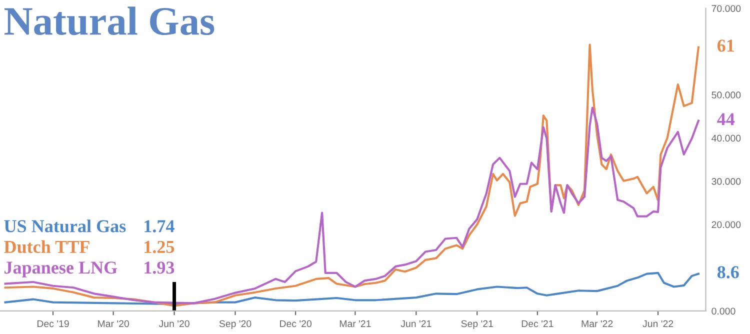  What do you see at coordinates (726, 8) in the screenshot?
I see `y-tick-label: 70.000` at bounding box center [726, 8].